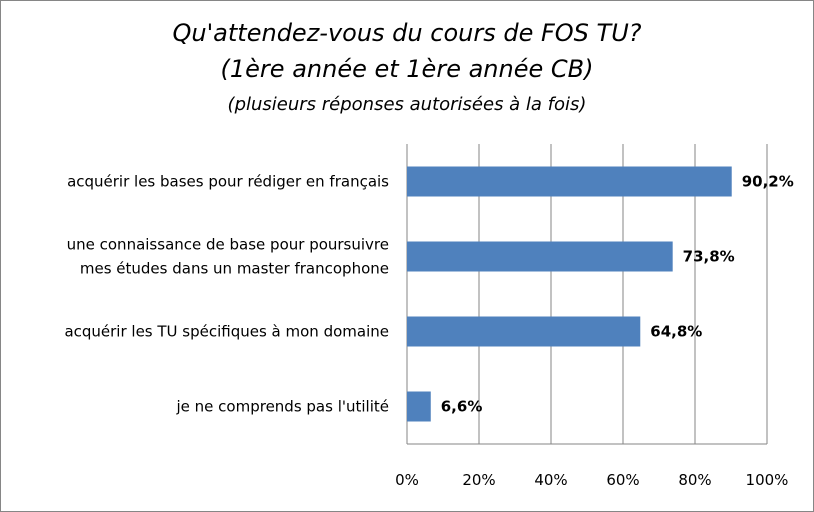 Image resolution: width=814 pixels, height=512 pixels. I want to click on x-tick-label: 20%, so click(478, 480).